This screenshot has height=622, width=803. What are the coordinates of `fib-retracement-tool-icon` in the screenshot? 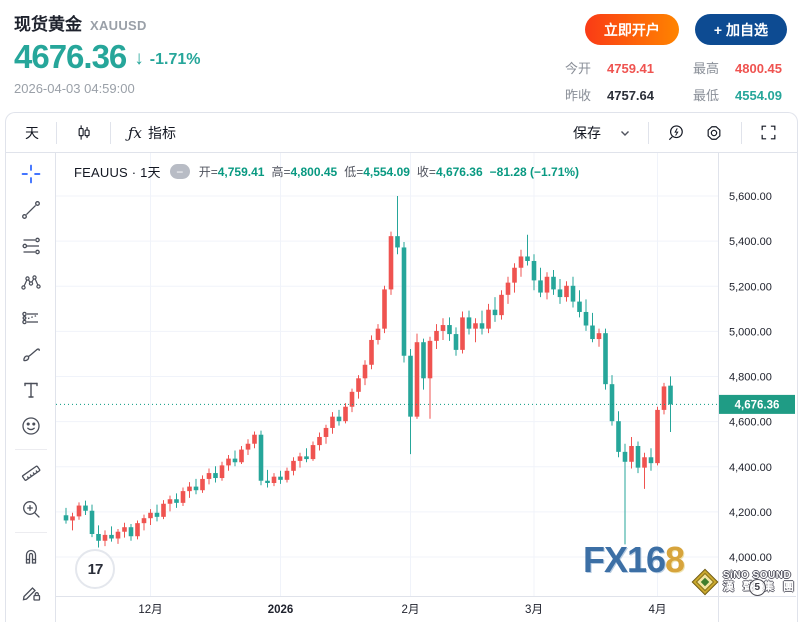 It's located at (31, 246).